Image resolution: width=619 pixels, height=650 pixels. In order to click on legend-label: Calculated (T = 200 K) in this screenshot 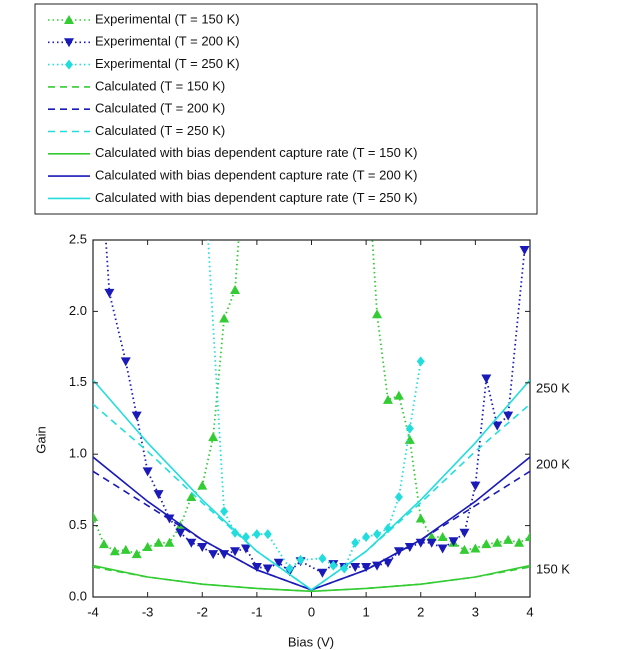, I will do `click(160, 108)`.